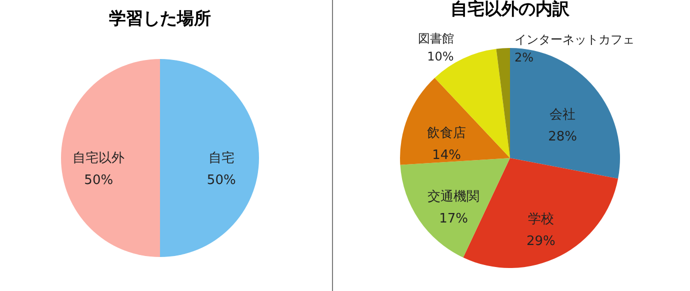  What do you see at coordinates (541, 241) in the screenshot?
I see `data-label: 29%` at bounding box center [541, 241].